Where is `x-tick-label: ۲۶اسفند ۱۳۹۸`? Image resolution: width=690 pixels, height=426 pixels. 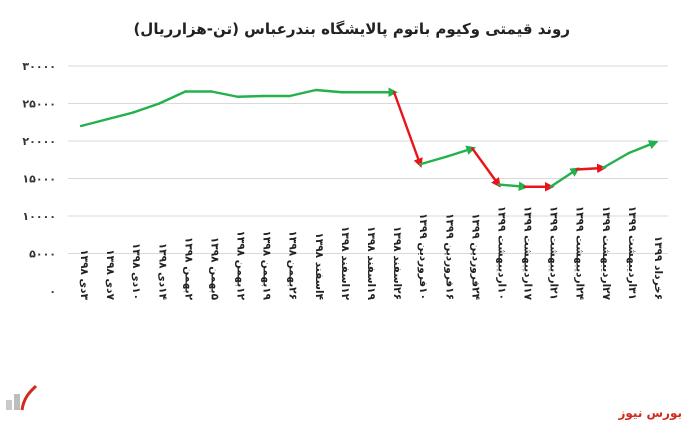
x-tick-label: ۲۶اسفند ۱۳۹۸ is located at coordinates (397, 263).